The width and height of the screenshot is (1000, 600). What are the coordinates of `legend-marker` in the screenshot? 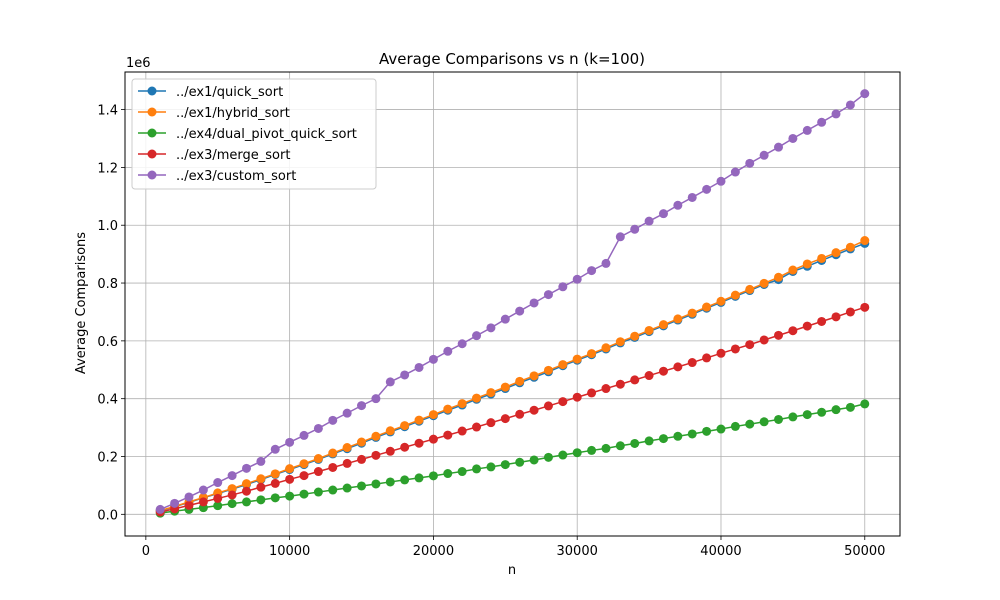 It's located at (152, 175).